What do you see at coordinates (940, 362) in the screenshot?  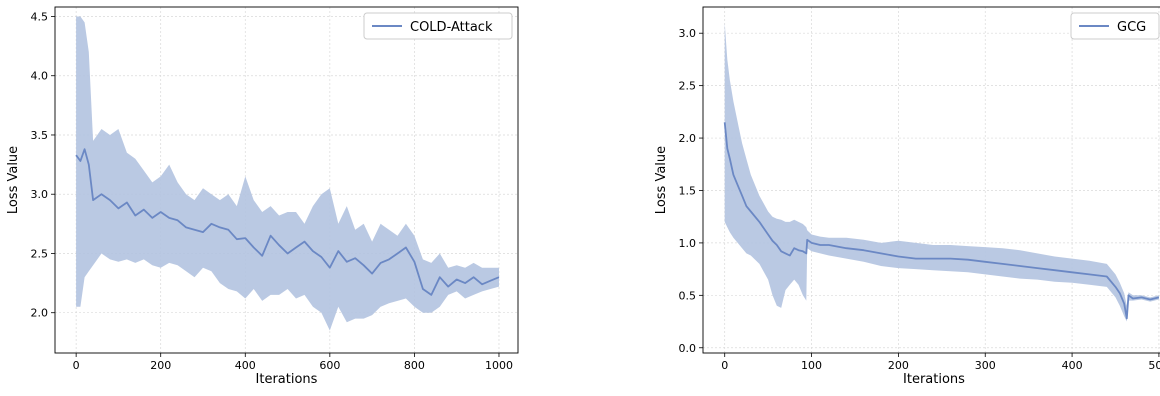 I see `x-ticks: 0 100 200 300 400 500` at bounding box center [940, 362].